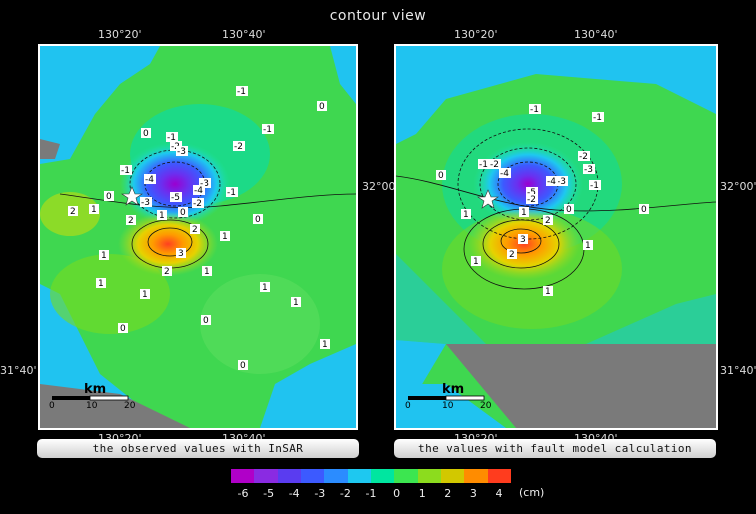 The image size is (756, 514). Describe the element at coordinates (473, 493) in the screenshot. I see `colorbar-tick-label: 3` at that location.